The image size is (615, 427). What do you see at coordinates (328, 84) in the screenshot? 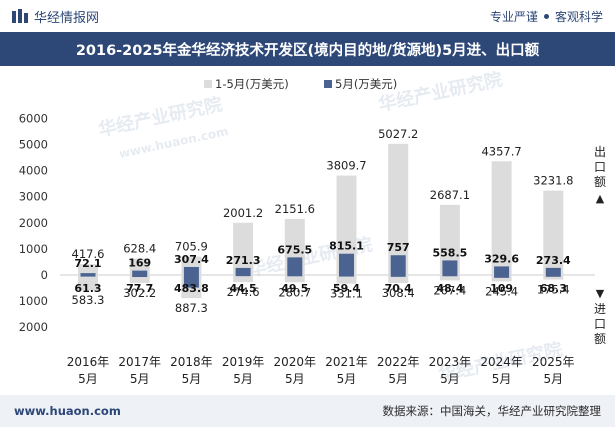
I see `legend-swatch-monthly` at bounding box center [328, 84].